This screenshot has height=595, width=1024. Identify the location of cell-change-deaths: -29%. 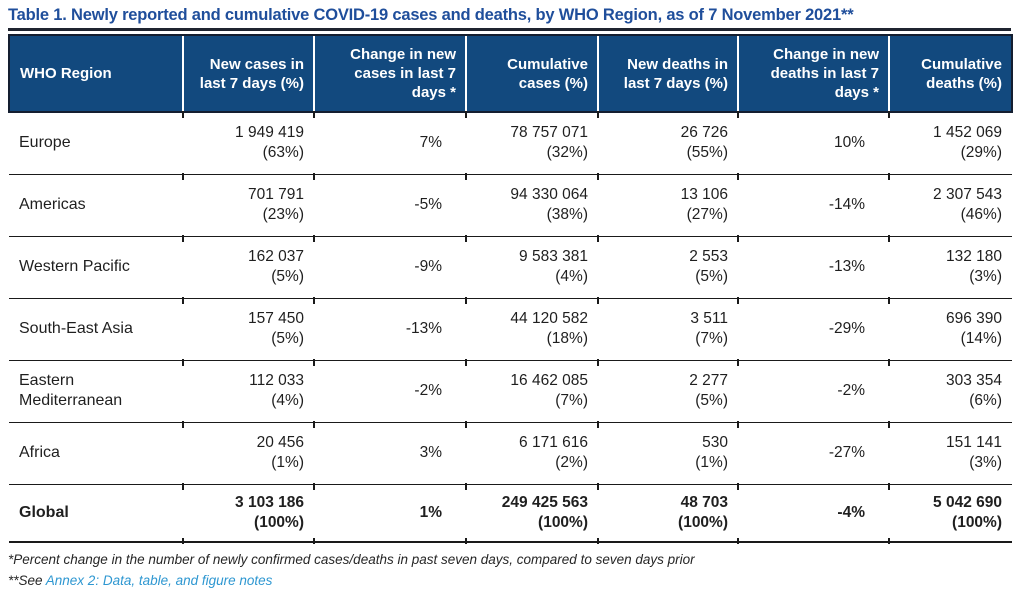
(813, 328).